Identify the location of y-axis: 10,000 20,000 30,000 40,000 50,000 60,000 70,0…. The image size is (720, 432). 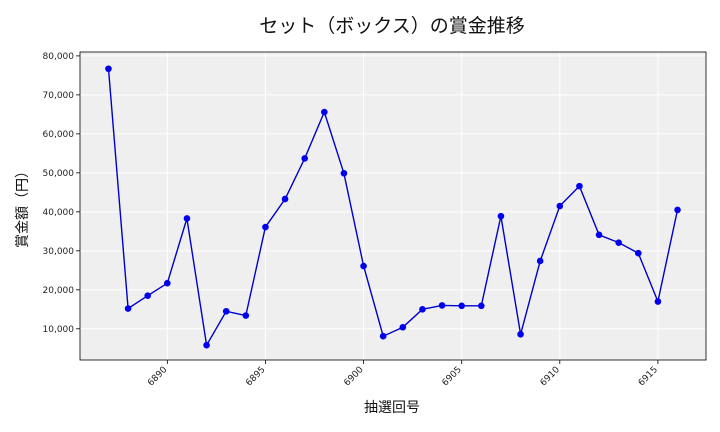
(61, 193).